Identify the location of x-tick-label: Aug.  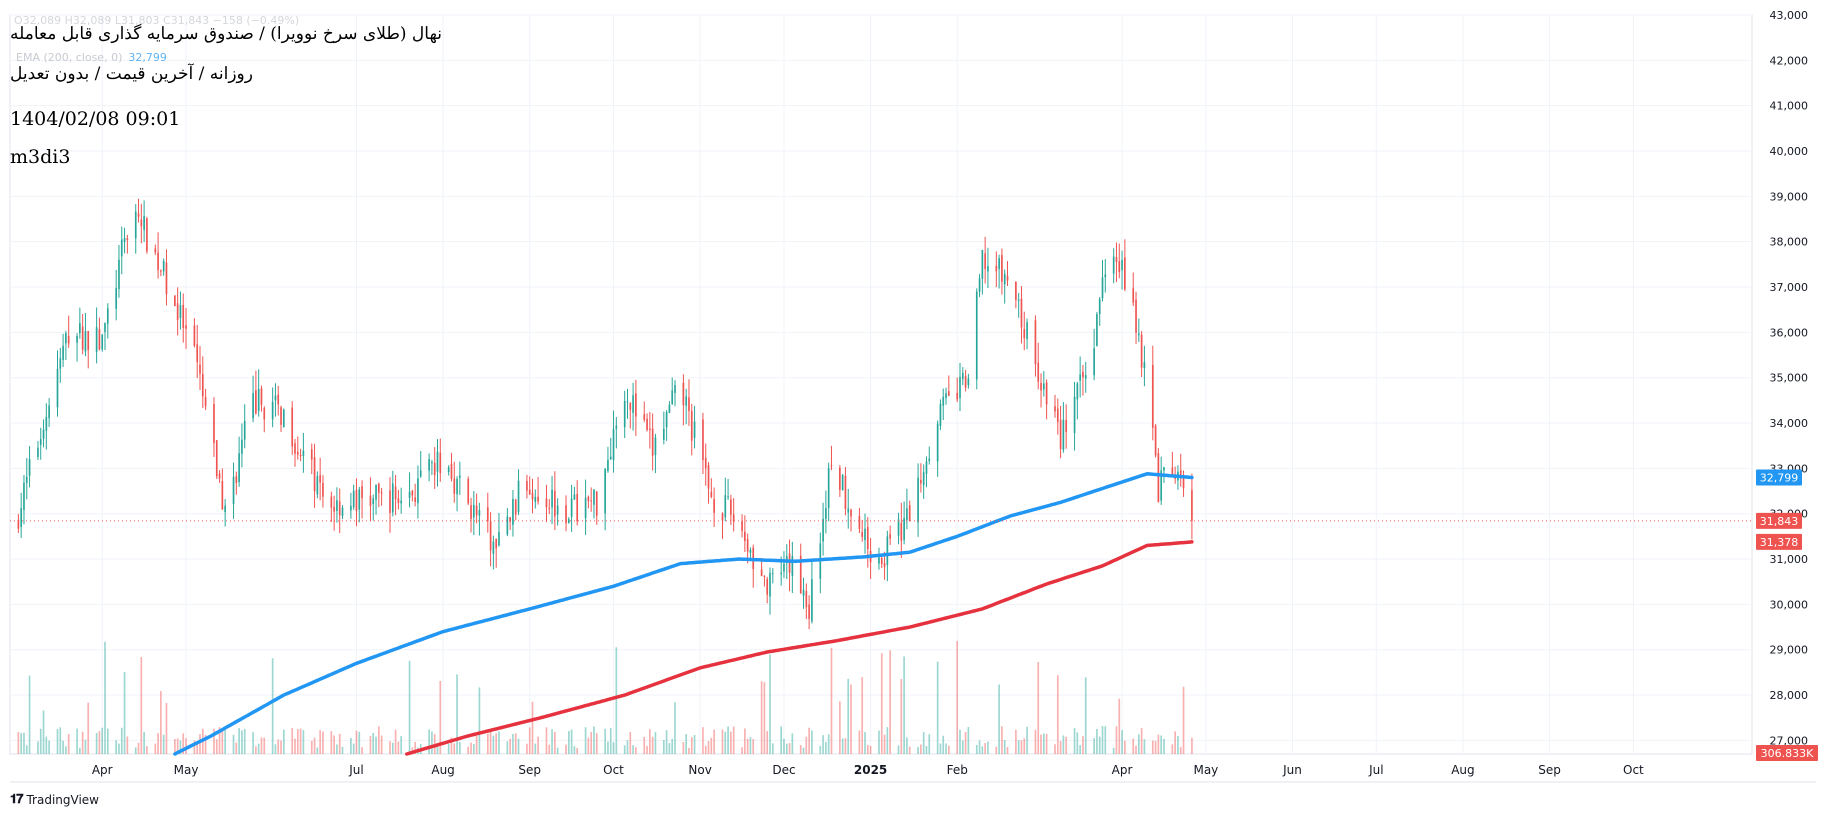
(442, 770).